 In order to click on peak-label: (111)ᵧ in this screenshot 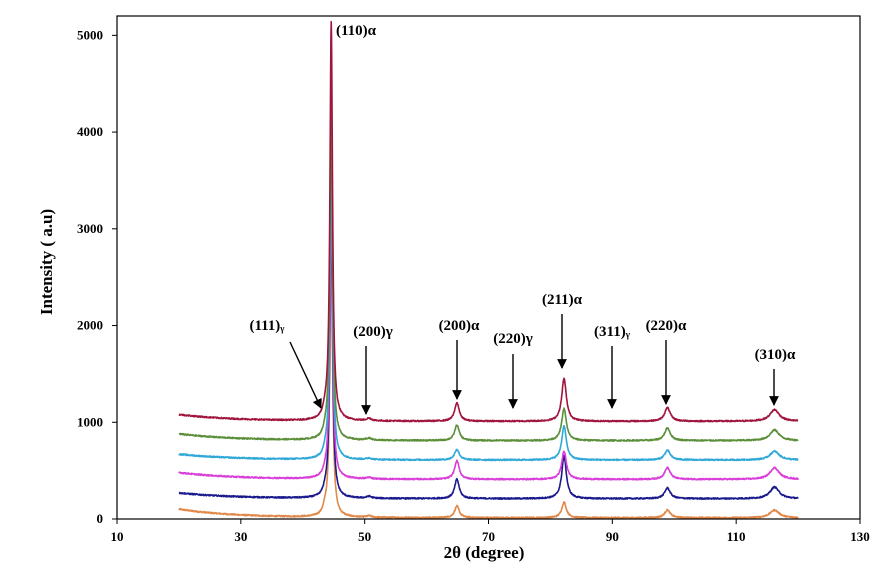, I will do `click(267, 326)`.